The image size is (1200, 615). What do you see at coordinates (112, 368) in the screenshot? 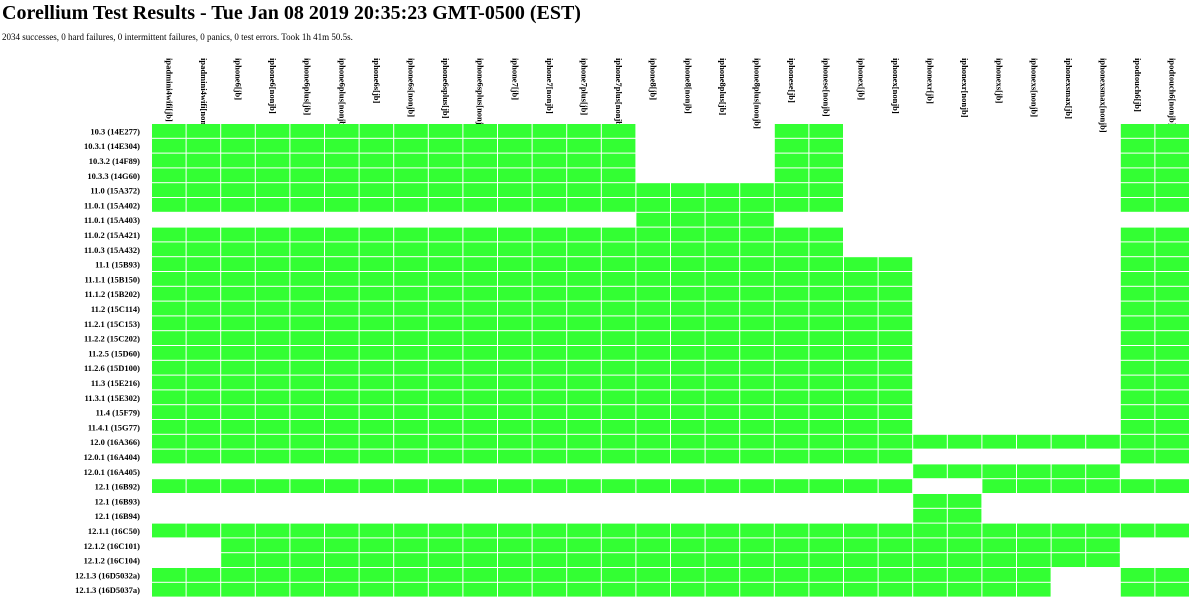
I see `row-label: 11.2.6 (15D100)` at bounding box center [112, 368].